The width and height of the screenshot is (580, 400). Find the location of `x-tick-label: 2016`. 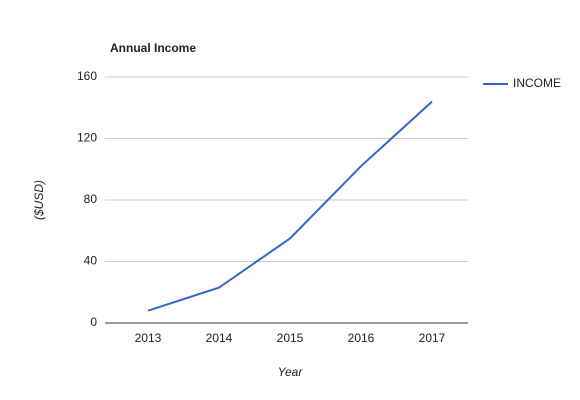

x-tick-label: 2016 is located at coordinates (361, 338).